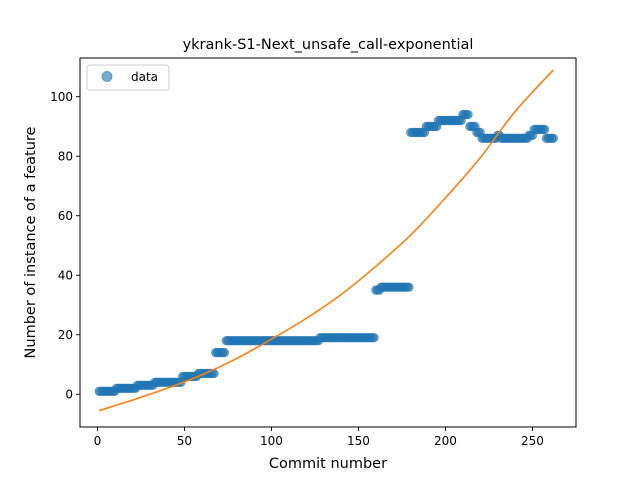 The image size is (640, 480). Describe the element at coordinates (65, 216) in the screenshot. I see `y-tick-label: 60` at that location.